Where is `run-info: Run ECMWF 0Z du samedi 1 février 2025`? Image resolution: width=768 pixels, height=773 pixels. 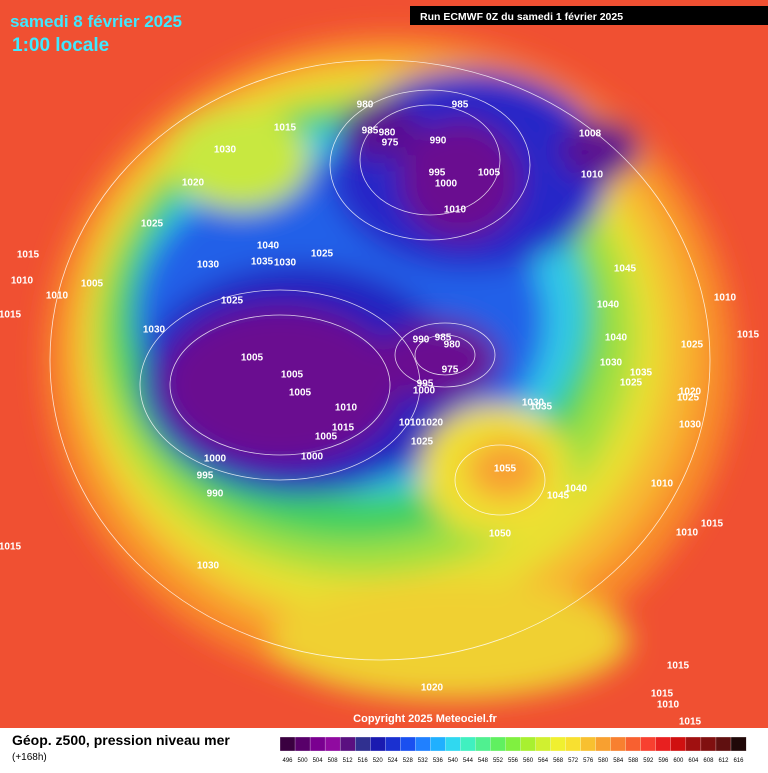 run-info: Run ECMWF 0Z du samedi 1 février 2025 is located at coordinates (521, 17).